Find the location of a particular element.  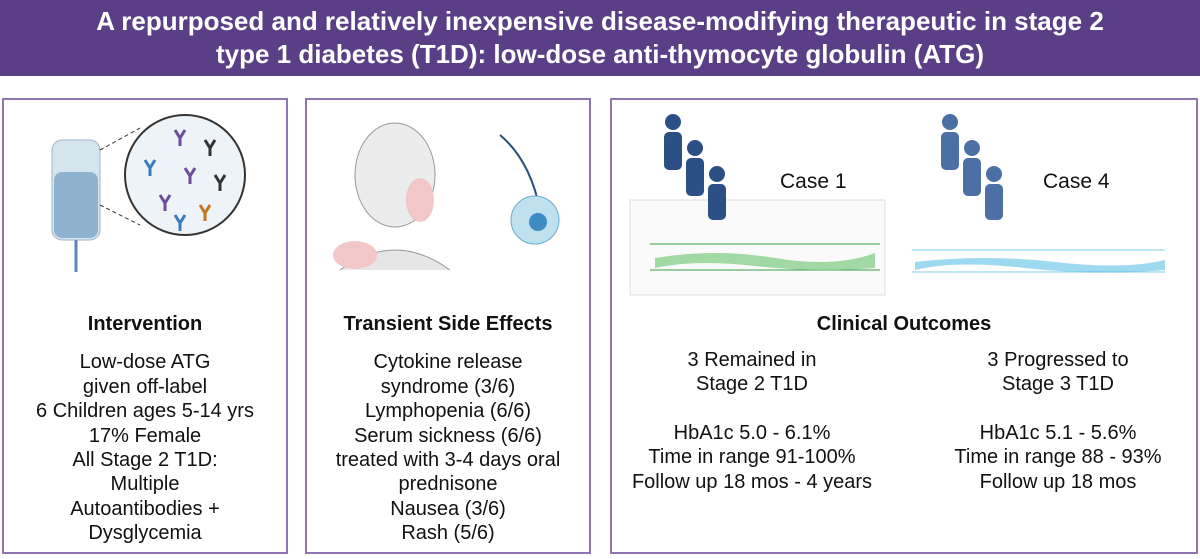

text-line: Multiple is located at coordinates (145, 484).